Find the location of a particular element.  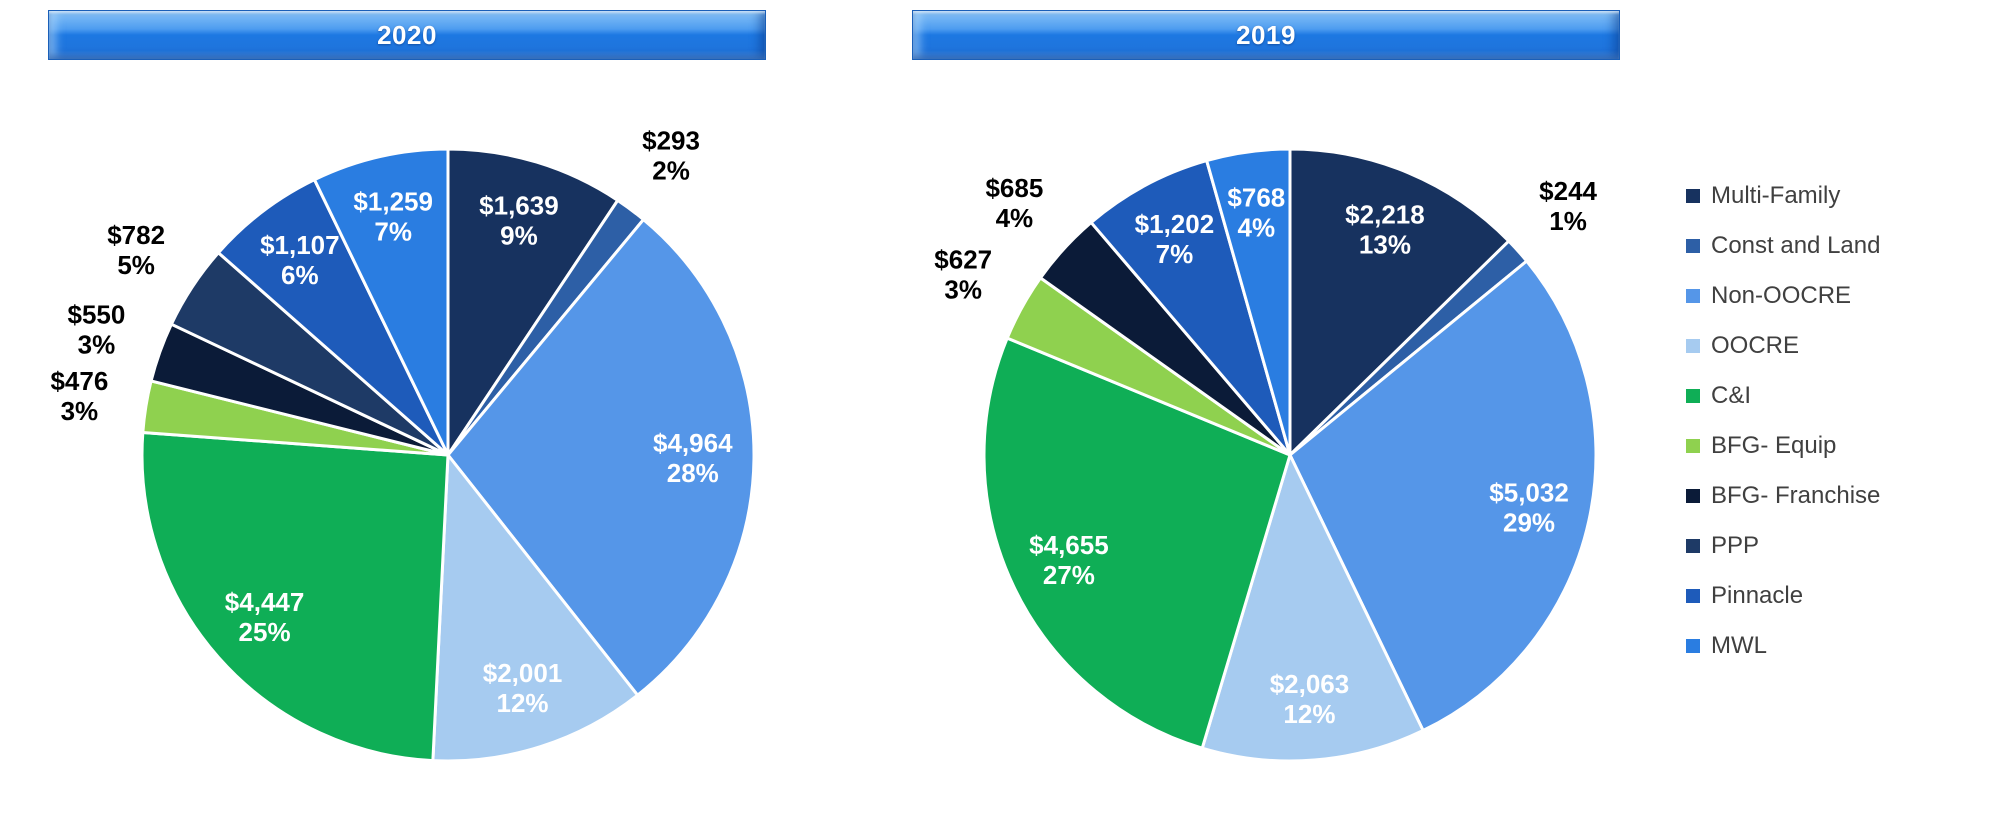

legend-label: MWL is located at coordinates (1739, 645).